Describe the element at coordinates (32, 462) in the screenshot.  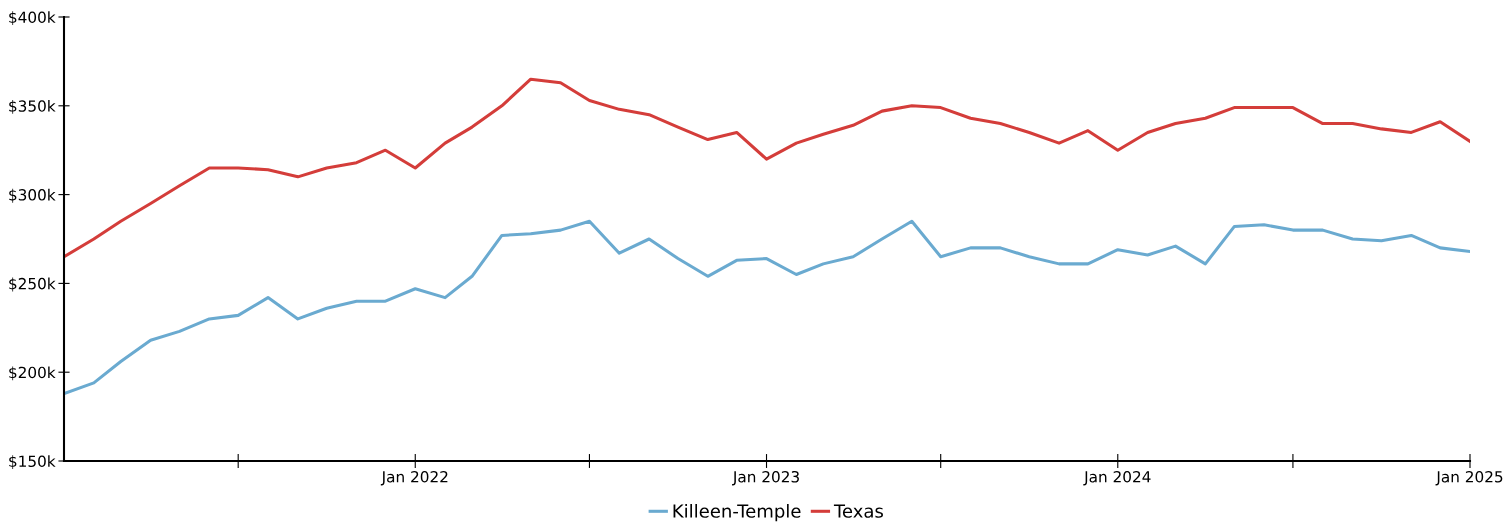
I see `y-tick-label: $150k` at that location.